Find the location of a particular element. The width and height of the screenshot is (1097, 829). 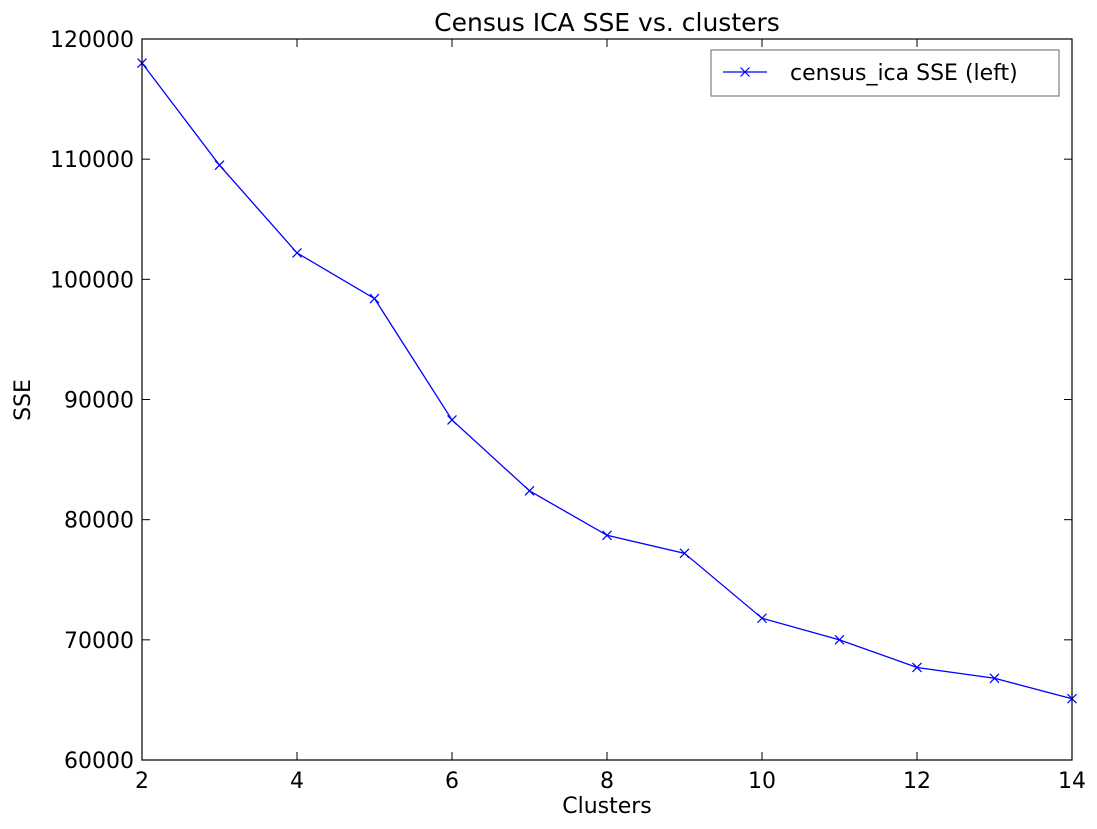

x-tick-label-6: 14 is located at coordinates (1072, 781).